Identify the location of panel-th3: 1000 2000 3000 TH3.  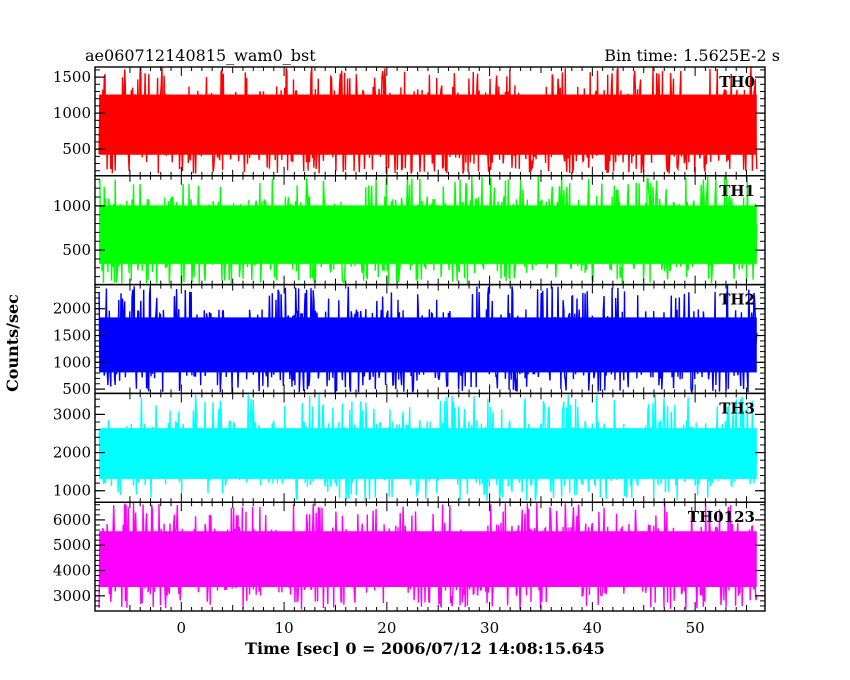
(409, 447).